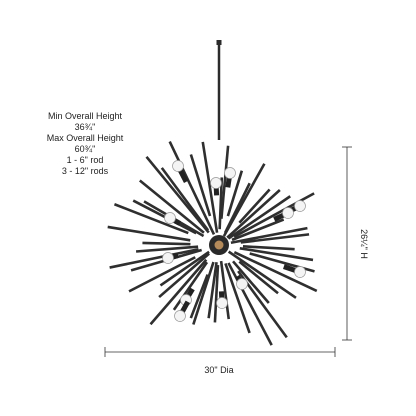  Describe the element at coordinates (85, 116) in the screenshot. I see `note-line: Min Overall Height` at that location.